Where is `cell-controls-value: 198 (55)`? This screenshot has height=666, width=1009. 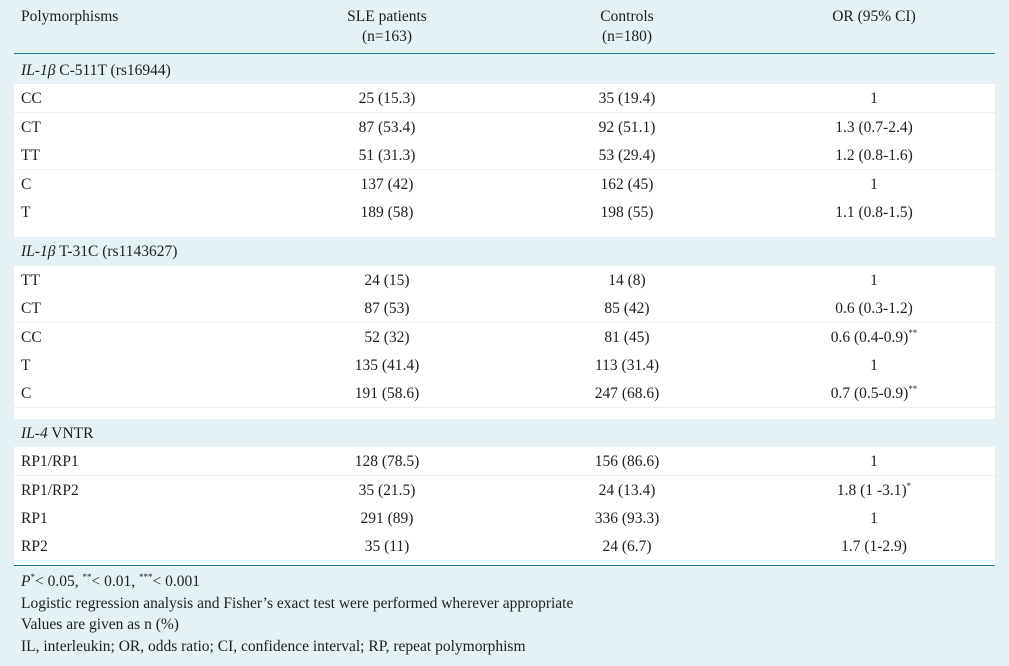 cell-controls-value: 198 (55) is located at coordinates (627, 212).